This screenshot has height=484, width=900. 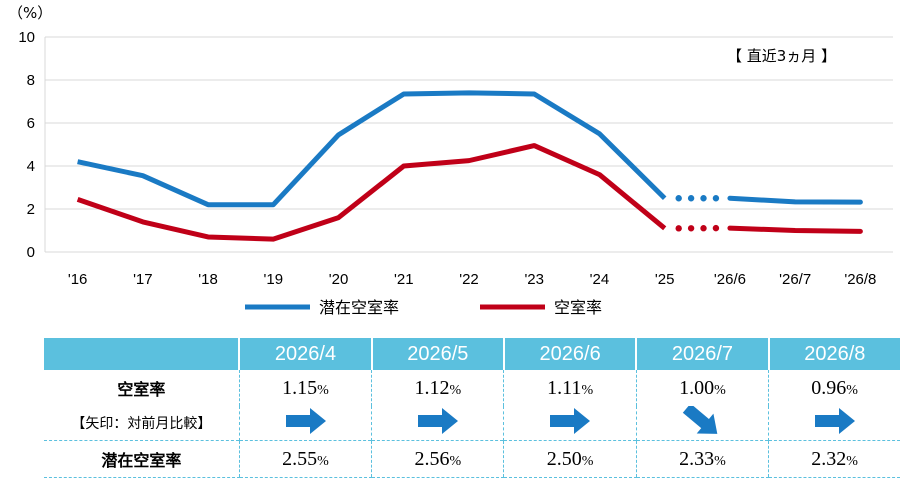 What do you see at coordinates (833, 354) in the screenshot?
I see `table-header-month: 2026/8` at bounding box center [833, 354].